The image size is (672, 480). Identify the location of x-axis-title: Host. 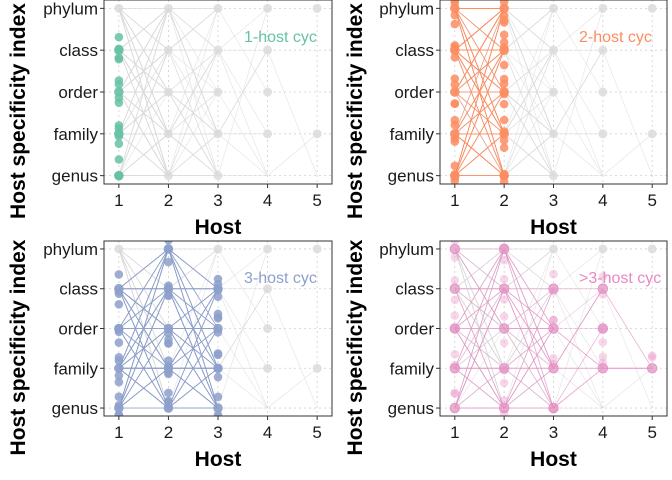
(553, 227).